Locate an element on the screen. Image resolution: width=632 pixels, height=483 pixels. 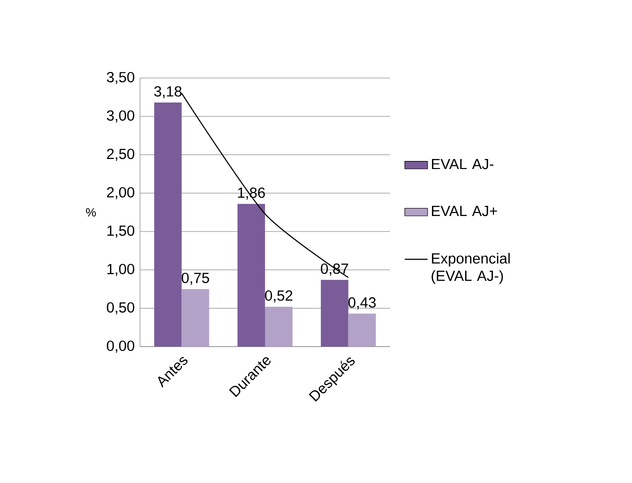
y-tick-label: 1,50 is located at coordinates (120, 232).